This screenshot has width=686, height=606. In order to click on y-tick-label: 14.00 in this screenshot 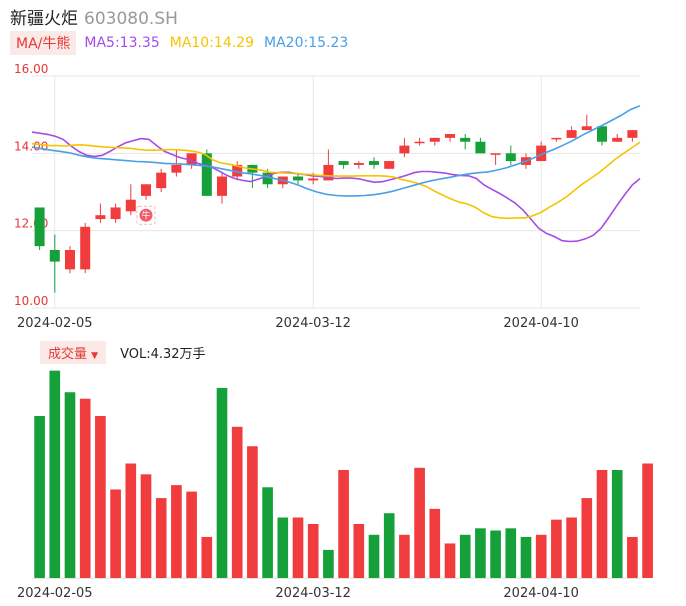, I will do `click(31, 146)`.